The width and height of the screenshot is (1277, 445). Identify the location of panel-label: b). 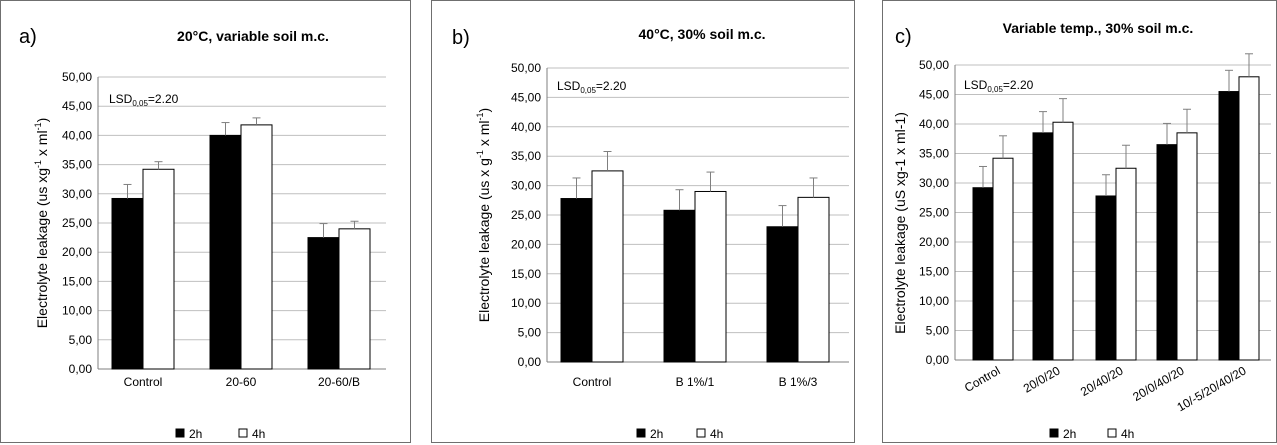
(461, 38).